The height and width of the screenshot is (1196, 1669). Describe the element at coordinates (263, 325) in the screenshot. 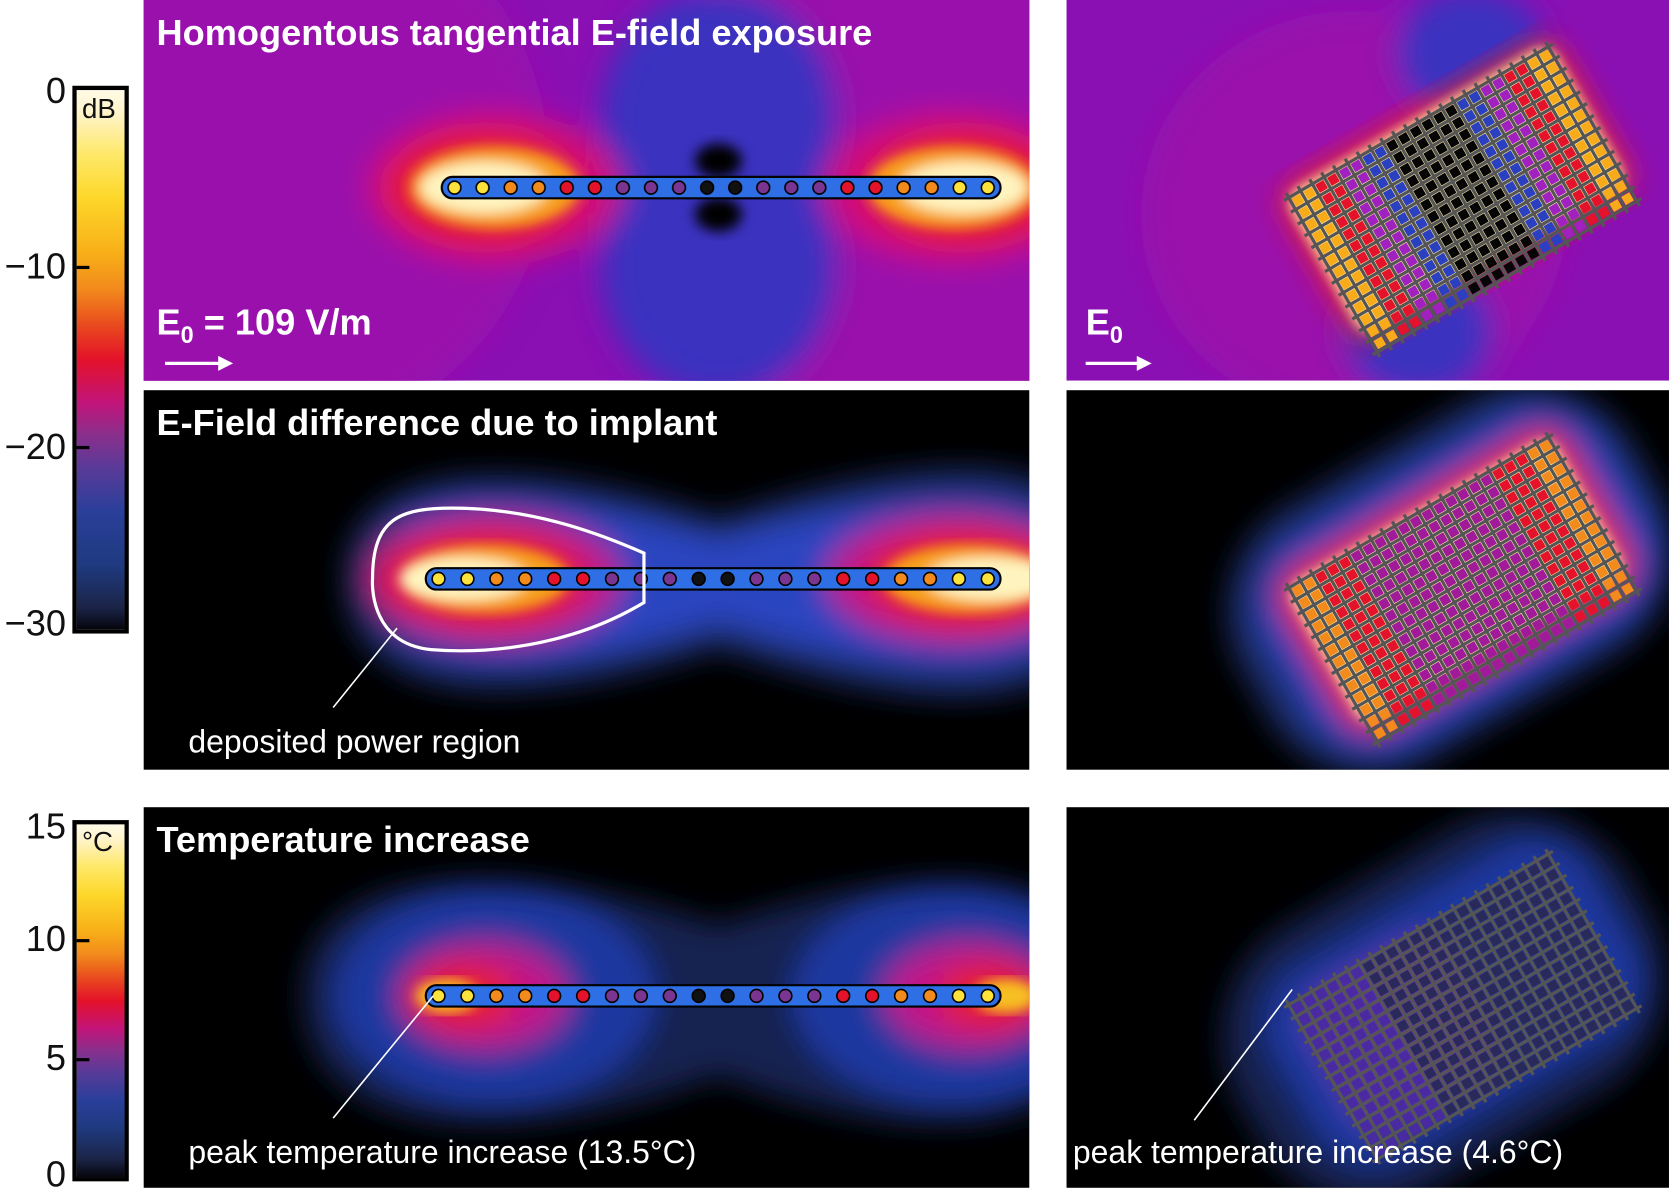

I see `field-strength-label: E0 = 109 V/m` at that location.